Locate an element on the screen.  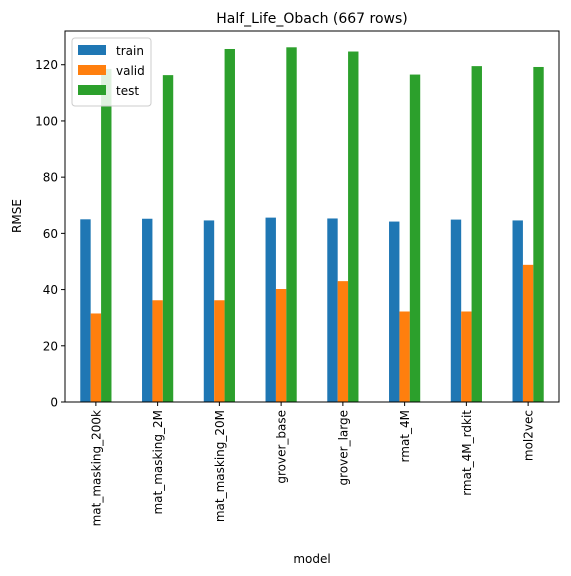
bar-valid-rmat_4M is located at coordinates (404, 356).